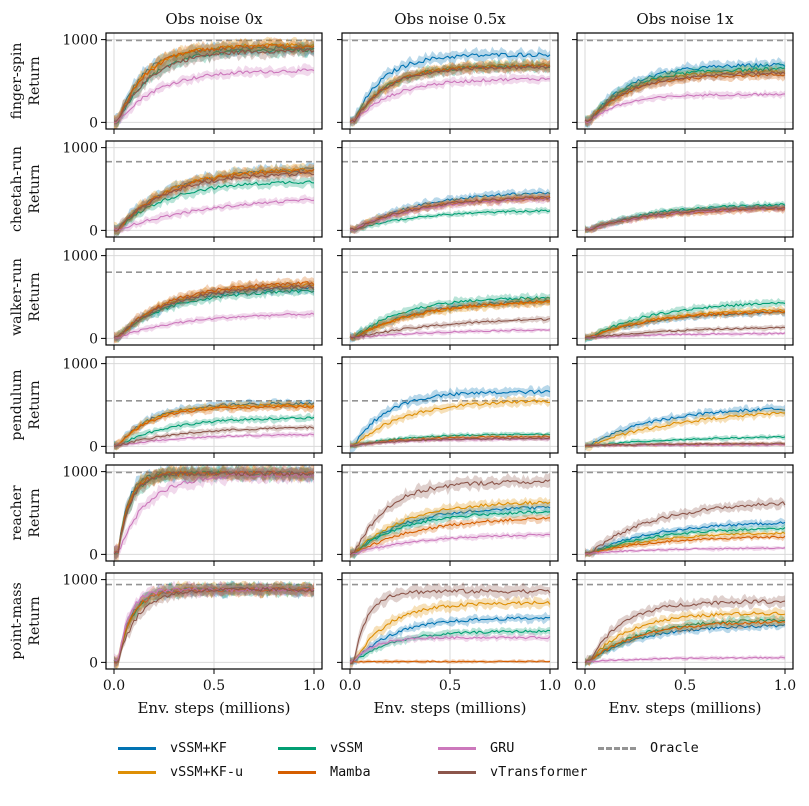  Describe the element at coordinates (137, 772) in the screenshot. I see `legend-swatch-vssm-kf-u` at that location.